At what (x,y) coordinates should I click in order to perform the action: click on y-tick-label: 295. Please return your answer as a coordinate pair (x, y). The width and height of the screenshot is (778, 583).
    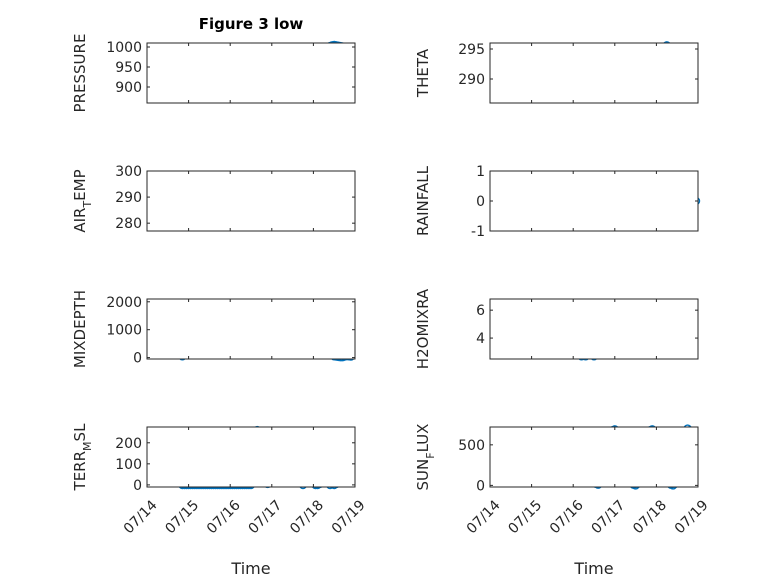
    Looking at the image, I should click on (471, 50).